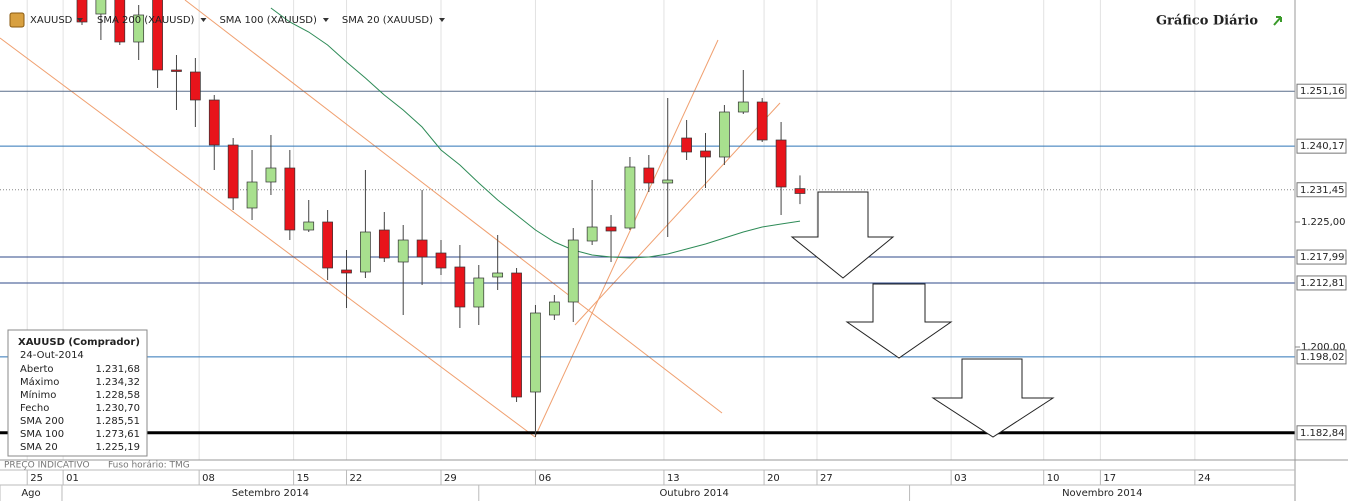 The height and width of the screenshot is (501, 1348). What do you see at coordinates (450, 478) in the screenshot?
I see `x-tick-label: 29` at bounding box center [450, 478].